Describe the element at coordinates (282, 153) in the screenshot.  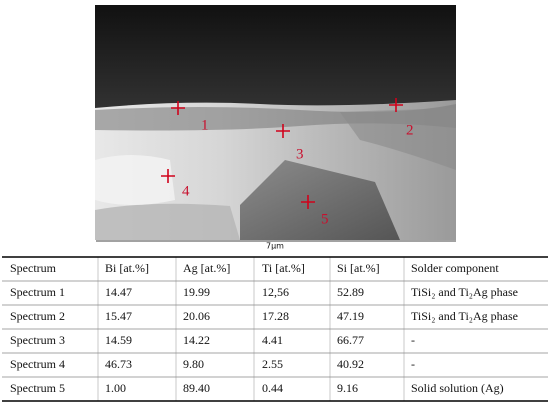
I see `crosses` at that location.